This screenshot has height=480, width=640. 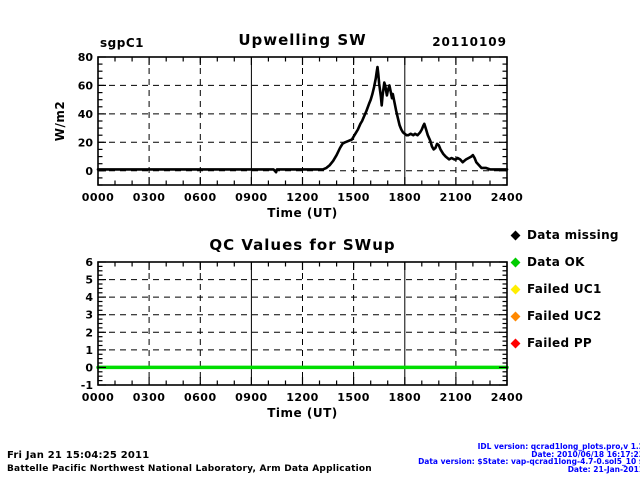 What do you see at coordinates (89, 280) in the screenshot?
I see `y-tick-label: 5` at bounding box center [89, 280].